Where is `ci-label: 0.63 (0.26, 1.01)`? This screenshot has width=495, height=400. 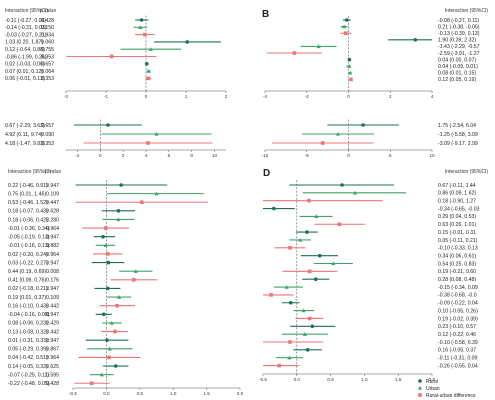
ci-label: 0.63 (0.26, 1.01) is located at coordinates (457, 225).